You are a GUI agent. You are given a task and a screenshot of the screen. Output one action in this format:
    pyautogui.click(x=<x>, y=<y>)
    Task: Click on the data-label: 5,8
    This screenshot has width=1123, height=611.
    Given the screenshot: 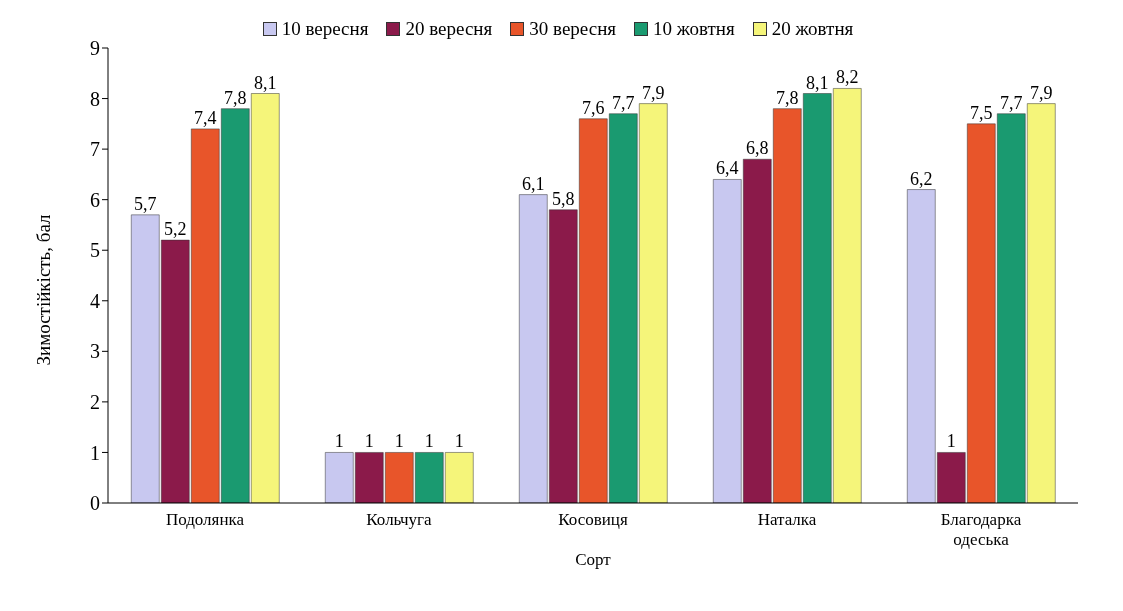 What is the action you would take?
    pyautogui.click(x=563, y=198)
    